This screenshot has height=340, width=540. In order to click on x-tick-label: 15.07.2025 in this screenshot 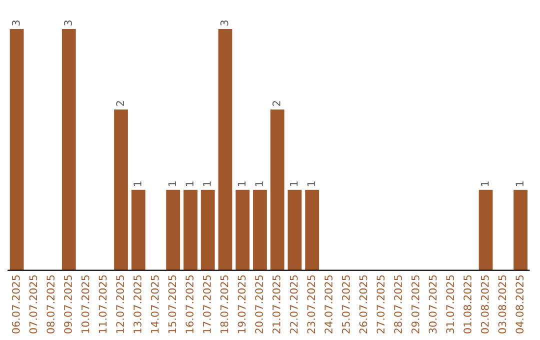, I will do `click(172, 304)`.